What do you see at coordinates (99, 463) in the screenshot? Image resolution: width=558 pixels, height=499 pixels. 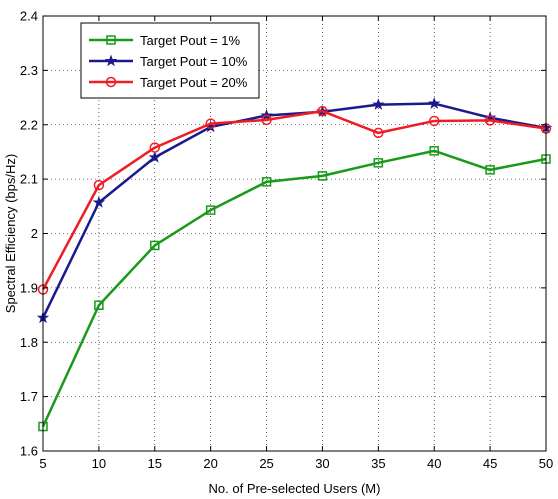 I see `x-tick-label: 10` at bounding box center [99, 463].